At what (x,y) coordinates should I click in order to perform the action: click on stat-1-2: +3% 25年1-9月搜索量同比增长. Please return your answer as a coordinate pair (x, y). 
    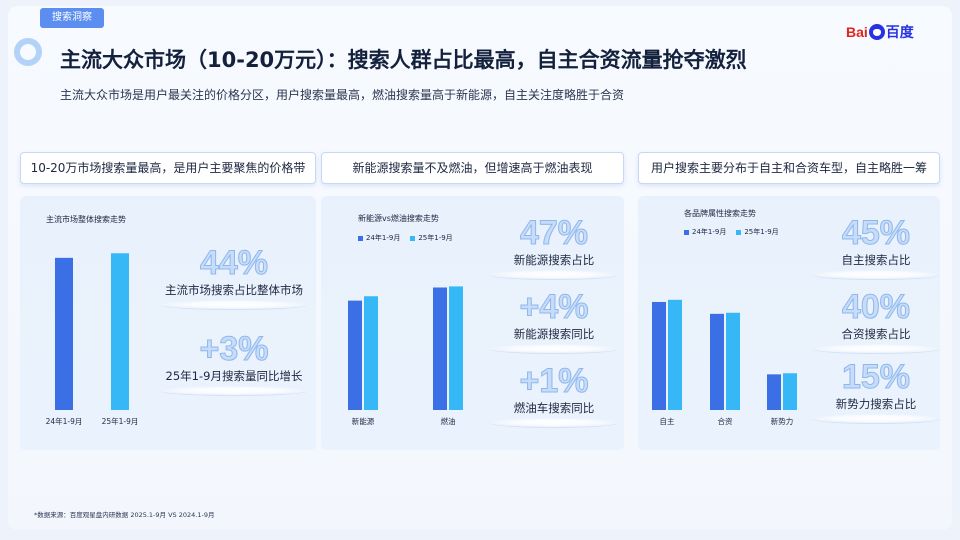
    Looking at the image, I should click on (234, 364).